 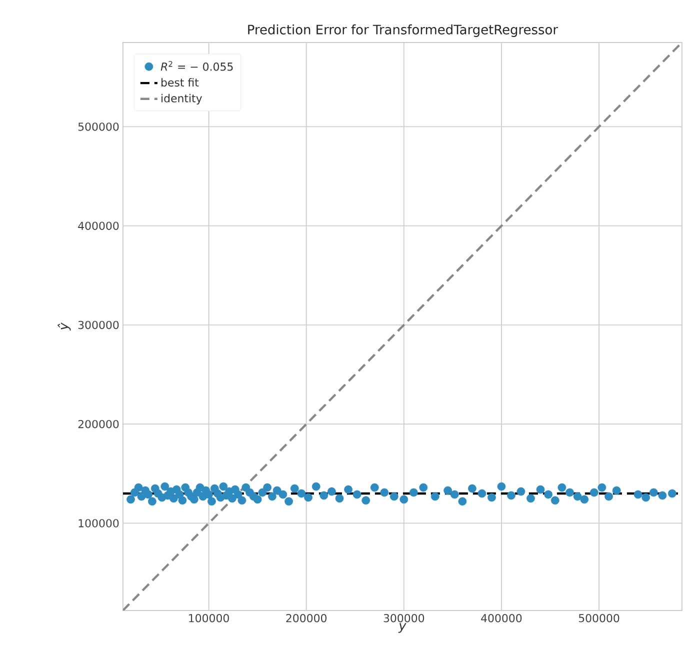 I want to click on x-tick-label: 300000, so click(x=404, y=618).